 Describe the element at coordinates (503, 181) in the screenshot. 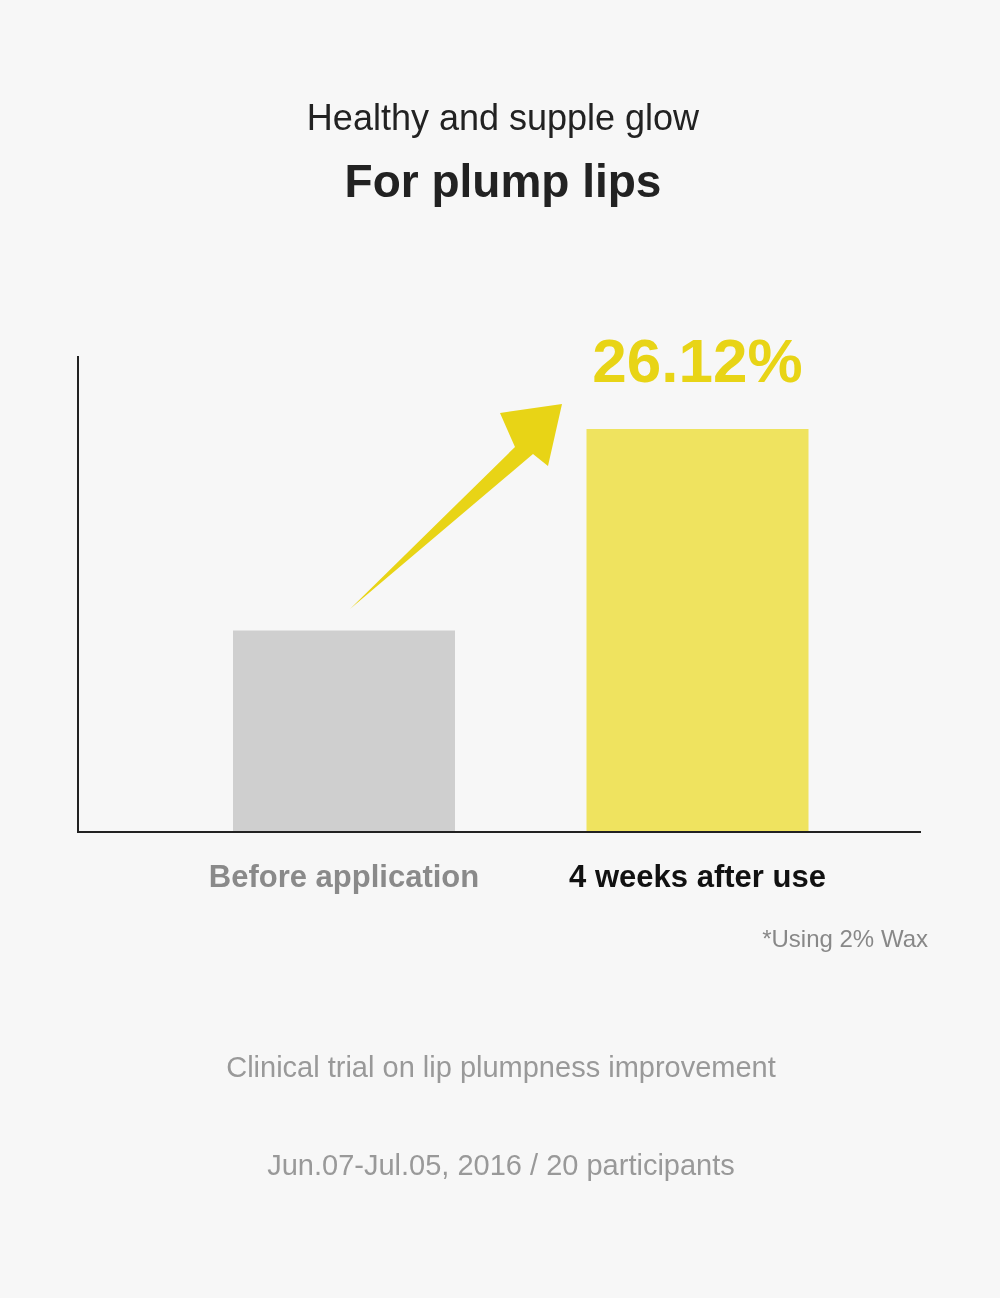

I see `chart-subtitle: For plump lips` at that location.